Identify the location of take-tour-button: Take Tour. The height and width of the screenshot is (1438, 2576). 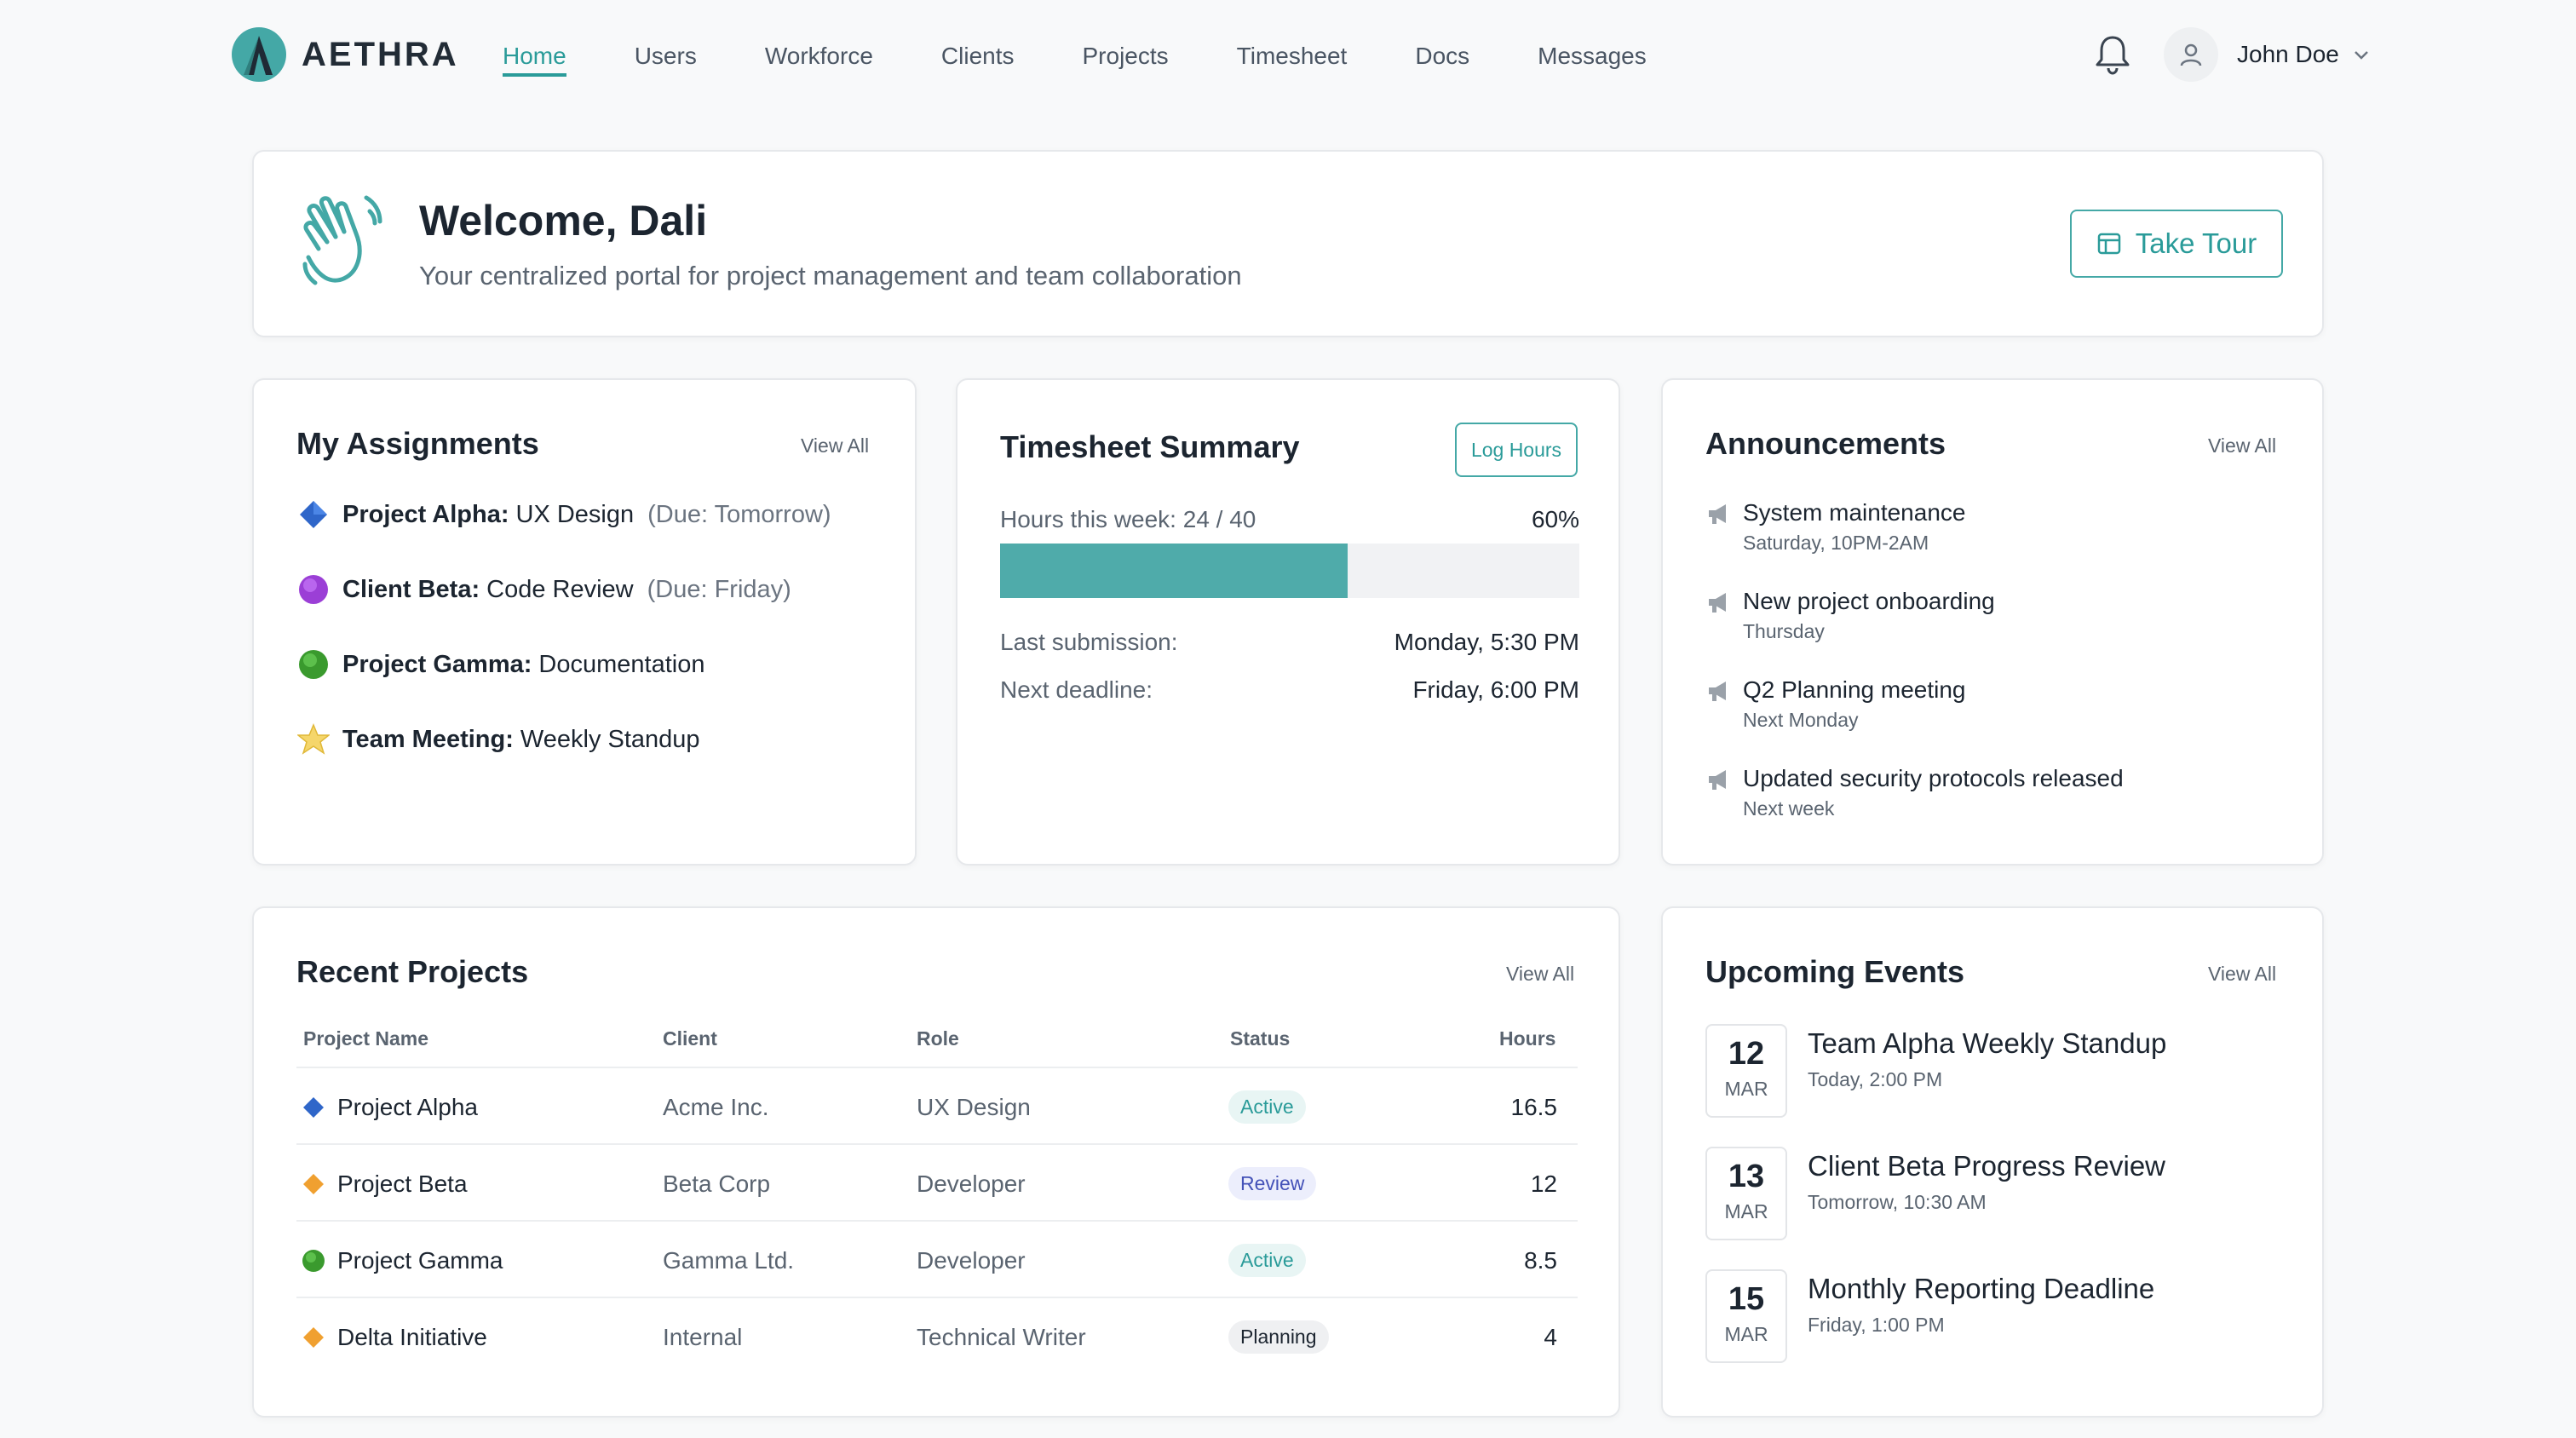
(2176, 244).